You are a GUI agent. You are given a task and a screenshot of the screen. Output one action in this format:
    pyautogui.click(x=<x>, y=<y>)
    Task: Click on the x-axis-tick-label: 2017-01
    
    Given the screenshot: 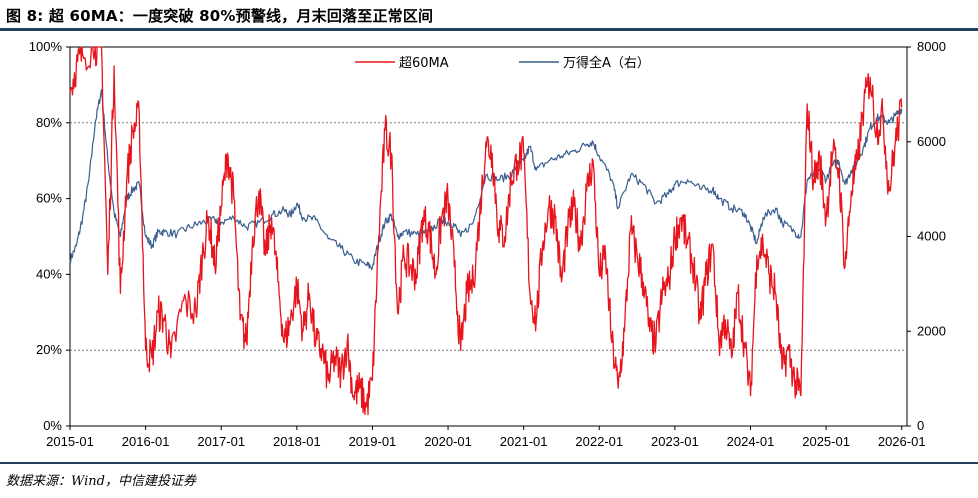 What is the action you would take?
    pyautogui.click(x=221, y=441)
    